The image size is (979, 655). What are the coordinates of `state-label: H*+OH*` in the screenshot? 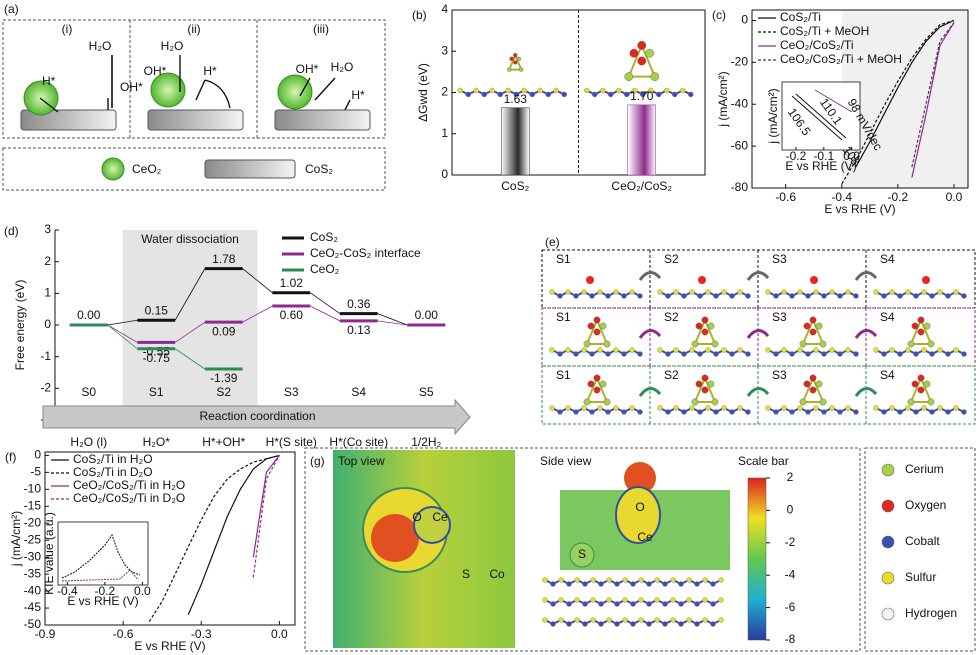 It's located at (223, 442).